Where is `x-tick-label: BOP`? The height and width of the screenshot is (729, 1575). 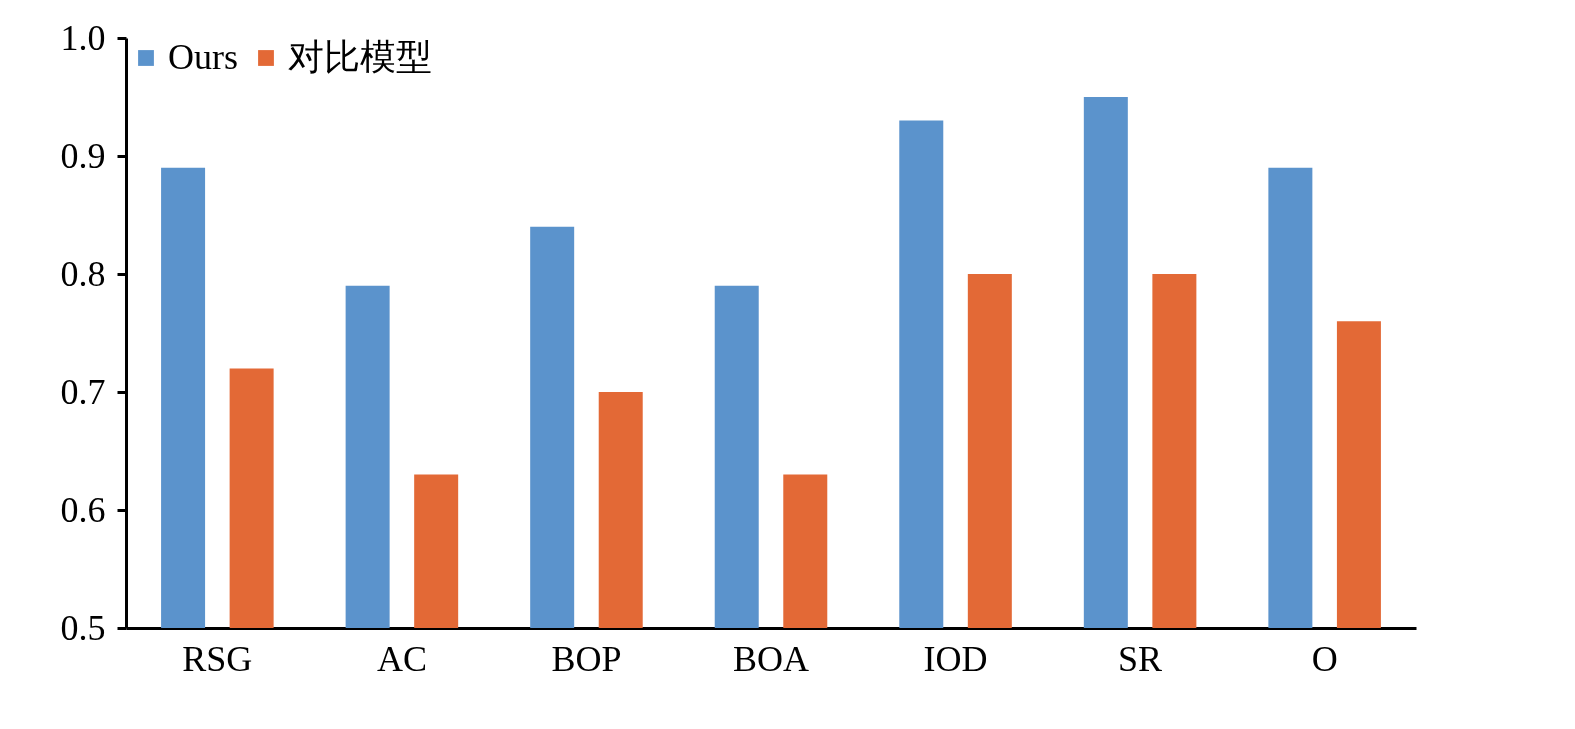
x-tick-label: BOP is located at coordinates (586, 658).